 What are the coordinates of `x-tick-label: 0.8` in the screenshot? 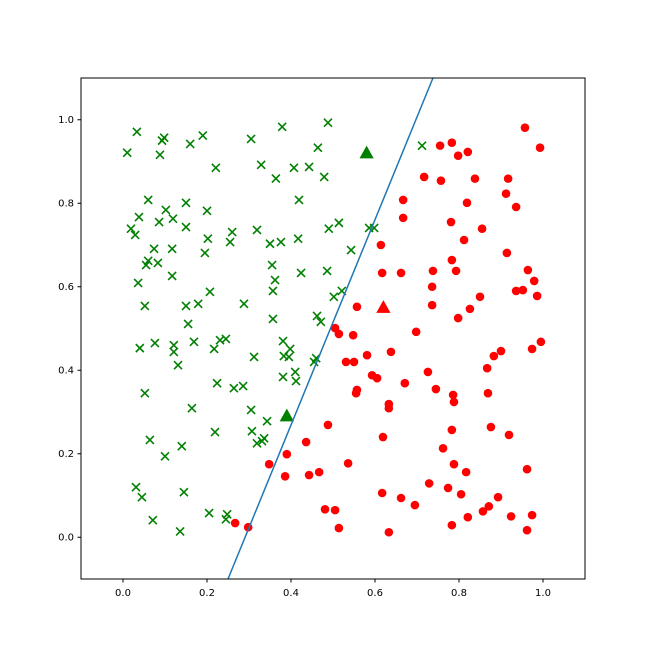 It's located at (459, 593).